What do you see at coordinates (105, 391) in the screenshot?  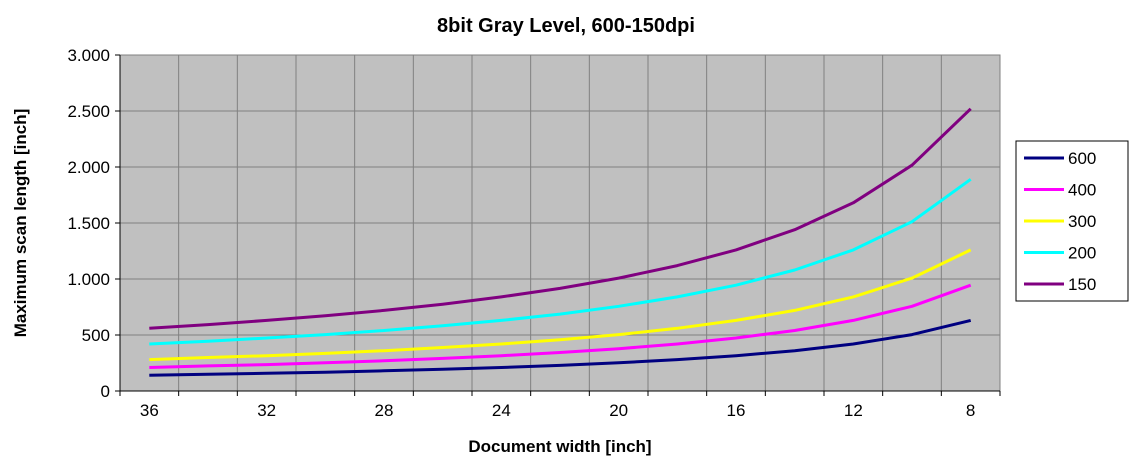 I see `y-tick-label: 0` at bounding box center [105, 391].